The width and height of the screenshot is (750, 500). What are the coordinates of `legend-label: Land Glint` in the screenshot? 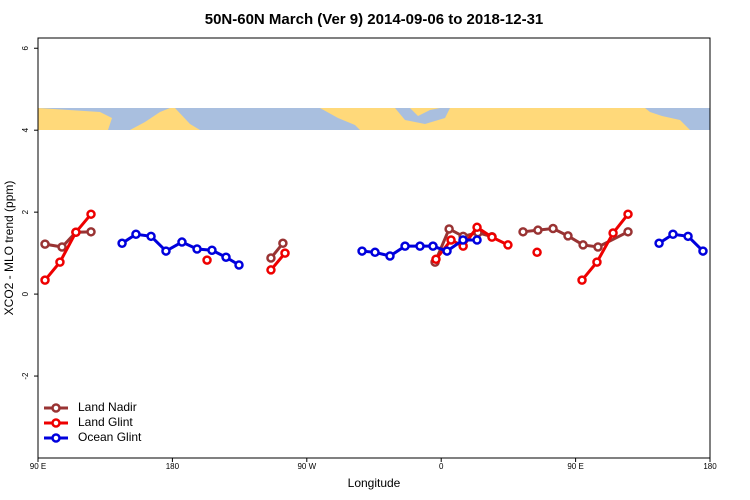 It's located at (105, 422).